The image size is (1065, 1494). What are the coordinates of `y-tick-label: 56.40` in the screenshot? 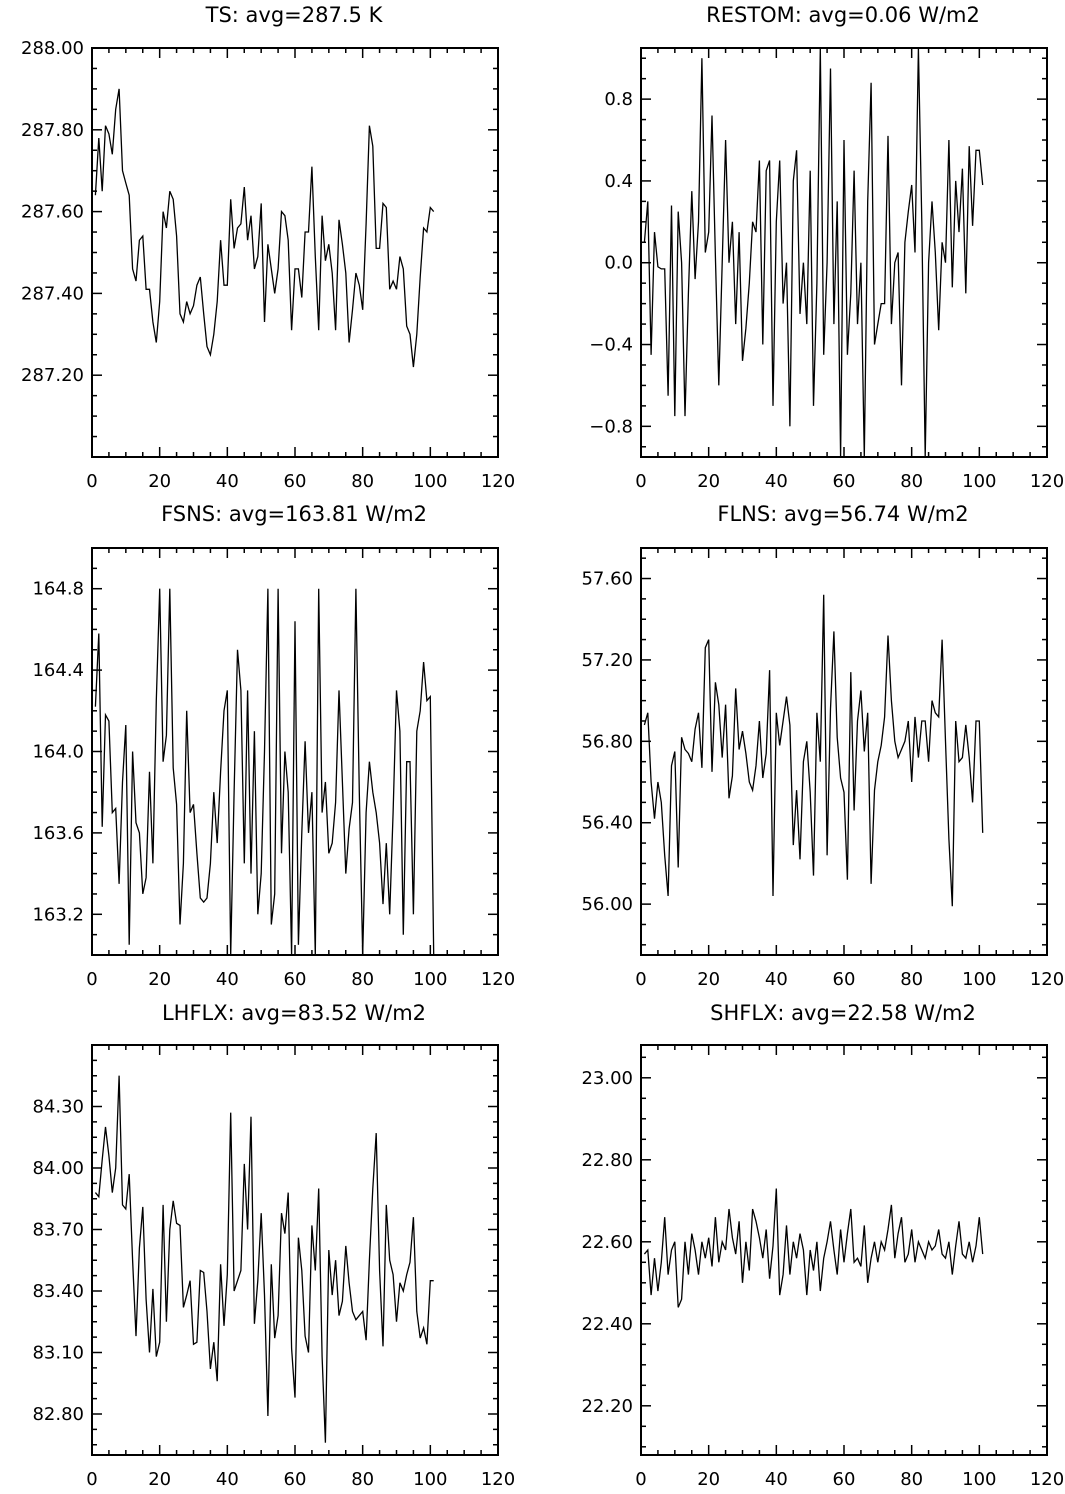 It's located at (607, 823).